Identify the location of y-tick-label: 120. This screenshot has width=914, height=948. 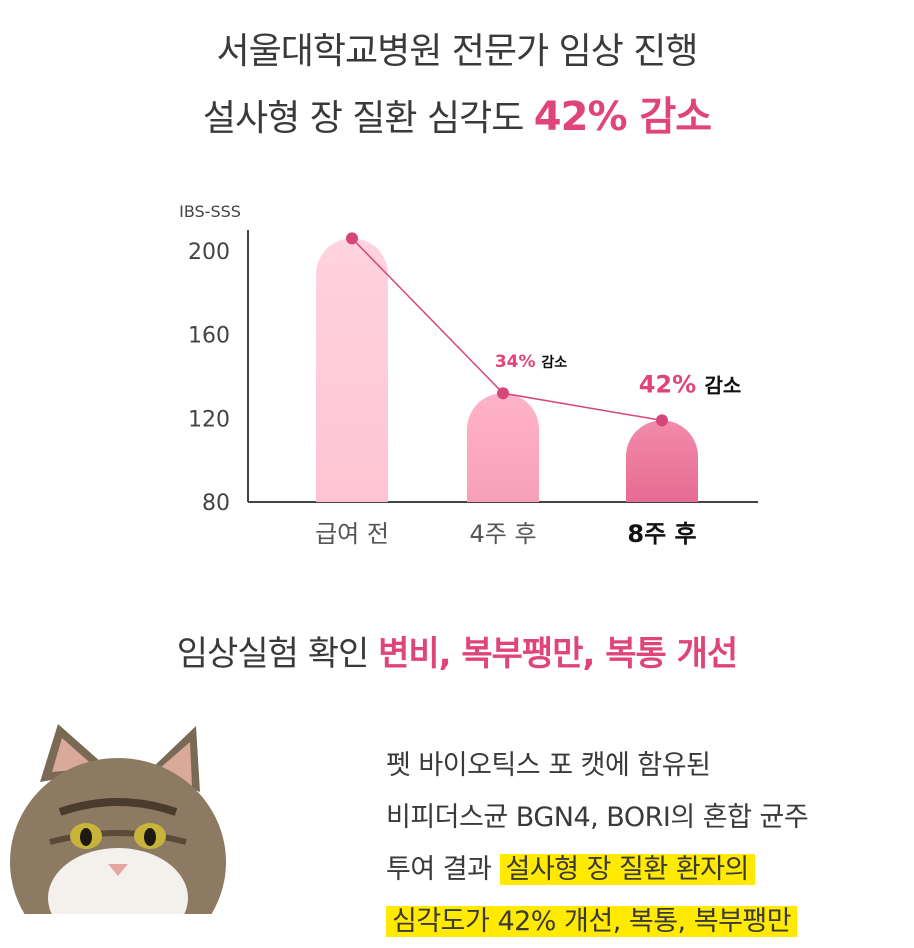
(209, 419).